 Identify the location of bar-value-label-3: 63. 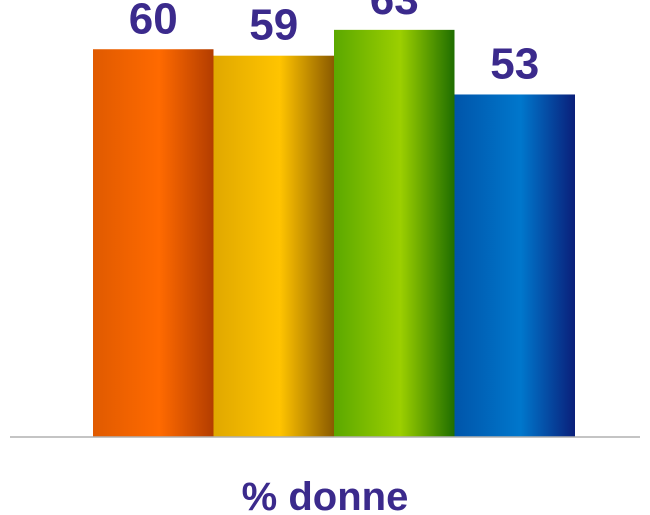
(394, 12).